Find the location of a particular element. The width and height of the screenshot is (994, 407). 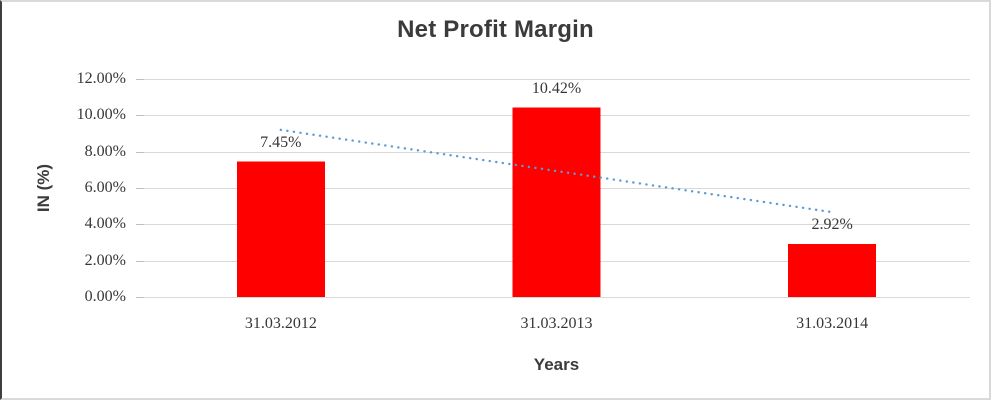

y-tick-label: 12.00% is located at coordinates (101, 78).